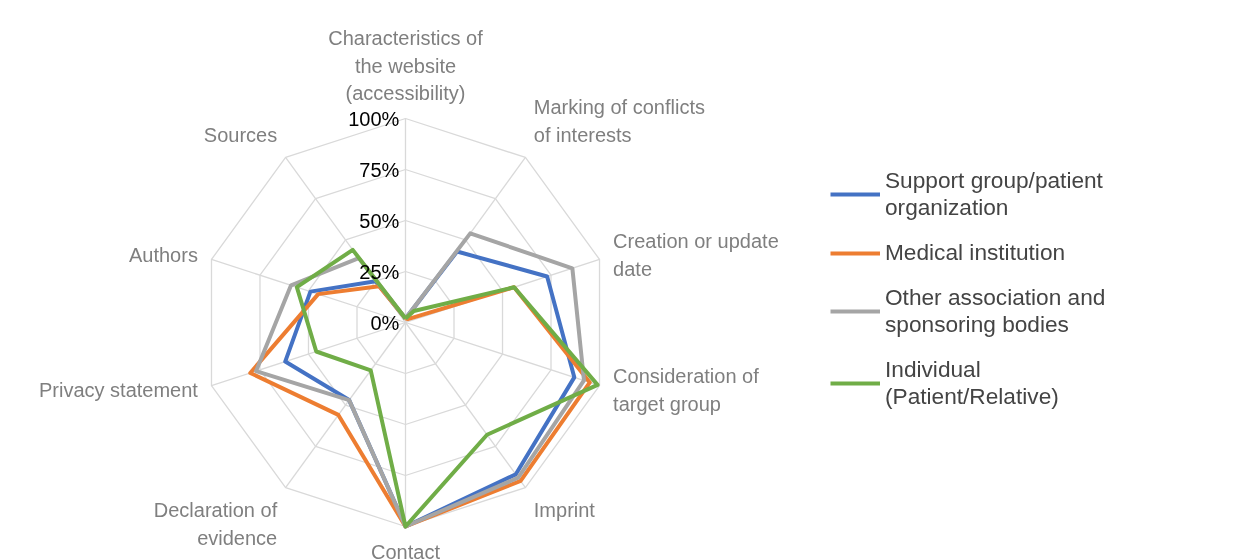 The image size is (1241, 560). I want to click on spoke-label: Contact, so click(406, 550).